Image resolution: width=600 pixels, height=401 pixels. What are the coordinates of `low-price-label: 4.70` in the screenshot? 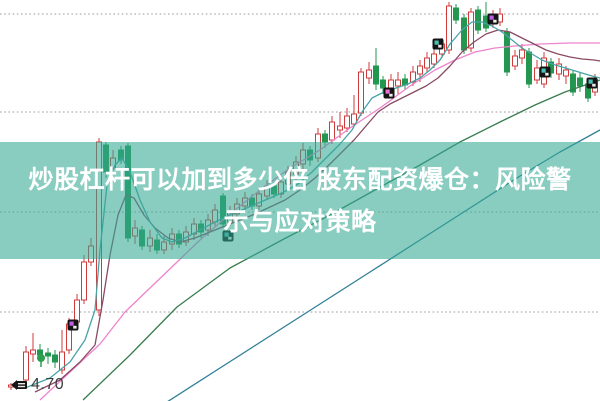 It's located at (37, 385).